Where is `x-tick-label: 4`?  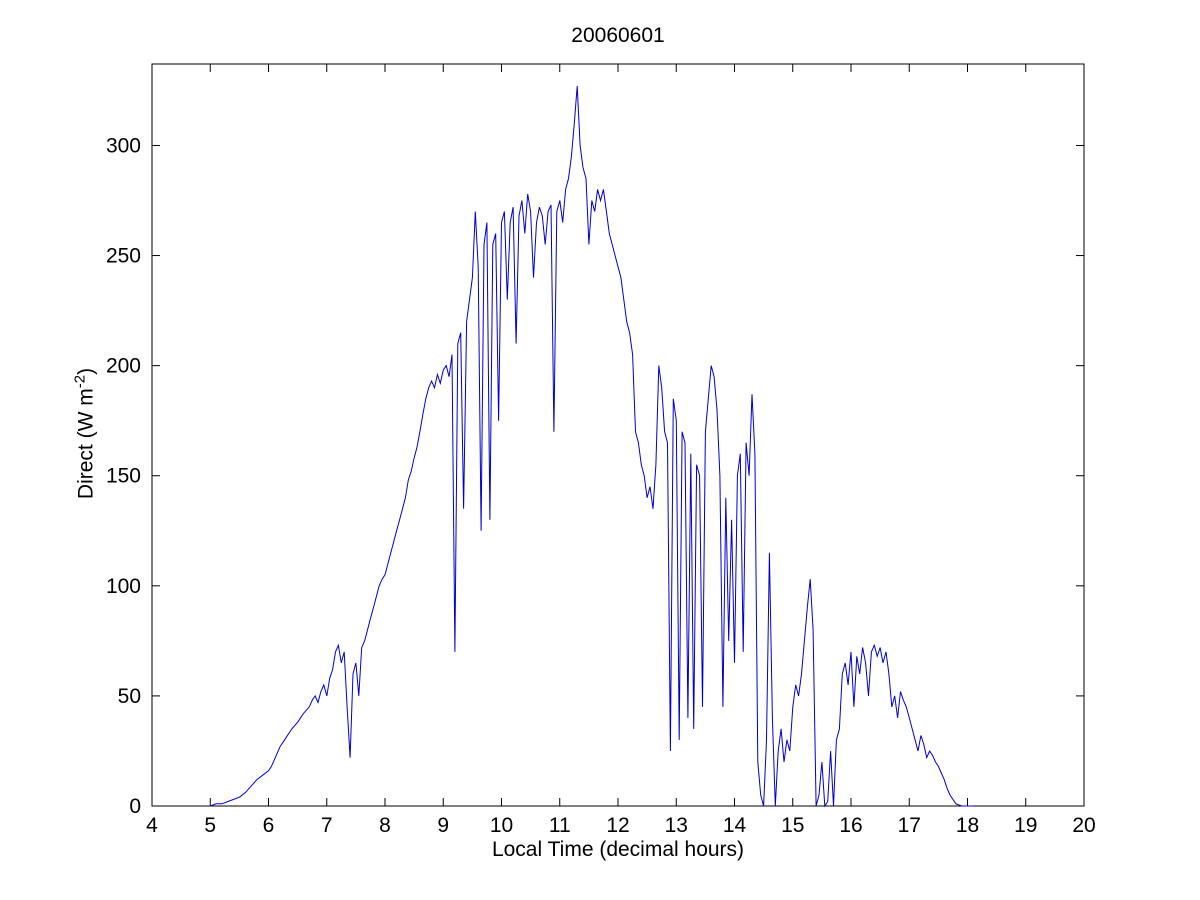
x-tick-label: 4 is located at coordinates (152, 825).